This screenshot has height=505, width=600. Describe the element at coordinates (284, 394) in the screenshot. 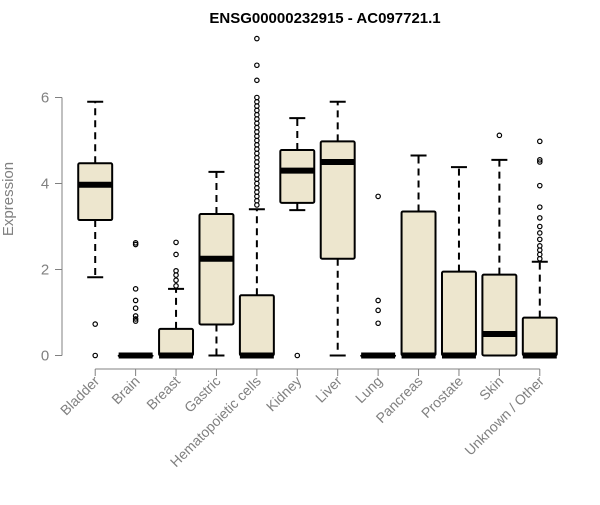

I see `x-tick-label-5: Kidney` at that location.